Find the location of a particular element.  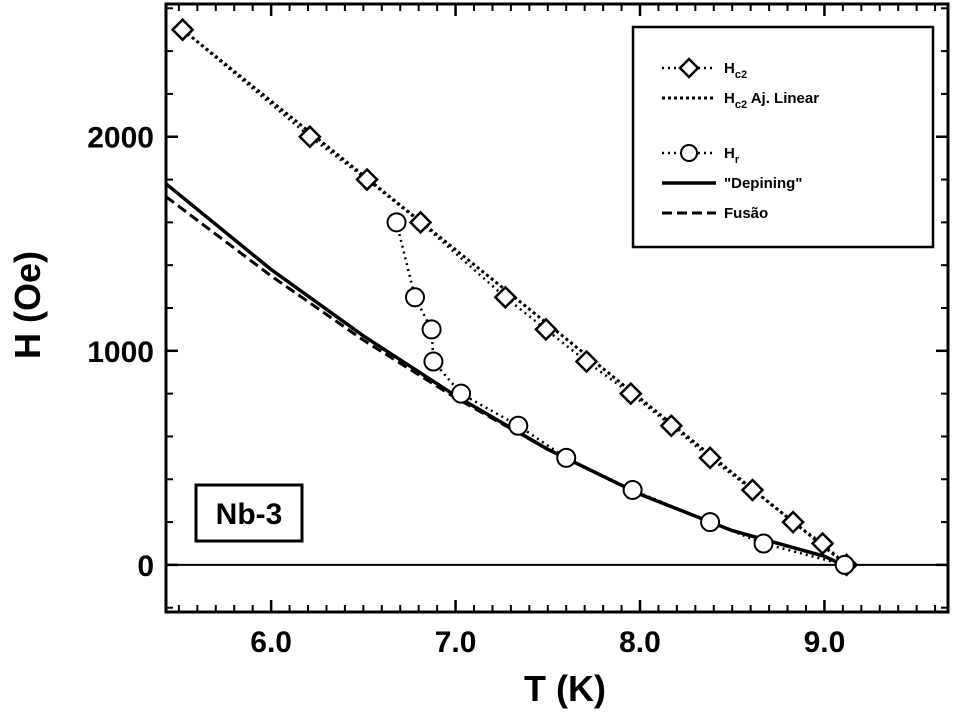

annotation-box is located at coordinates (249, 513).